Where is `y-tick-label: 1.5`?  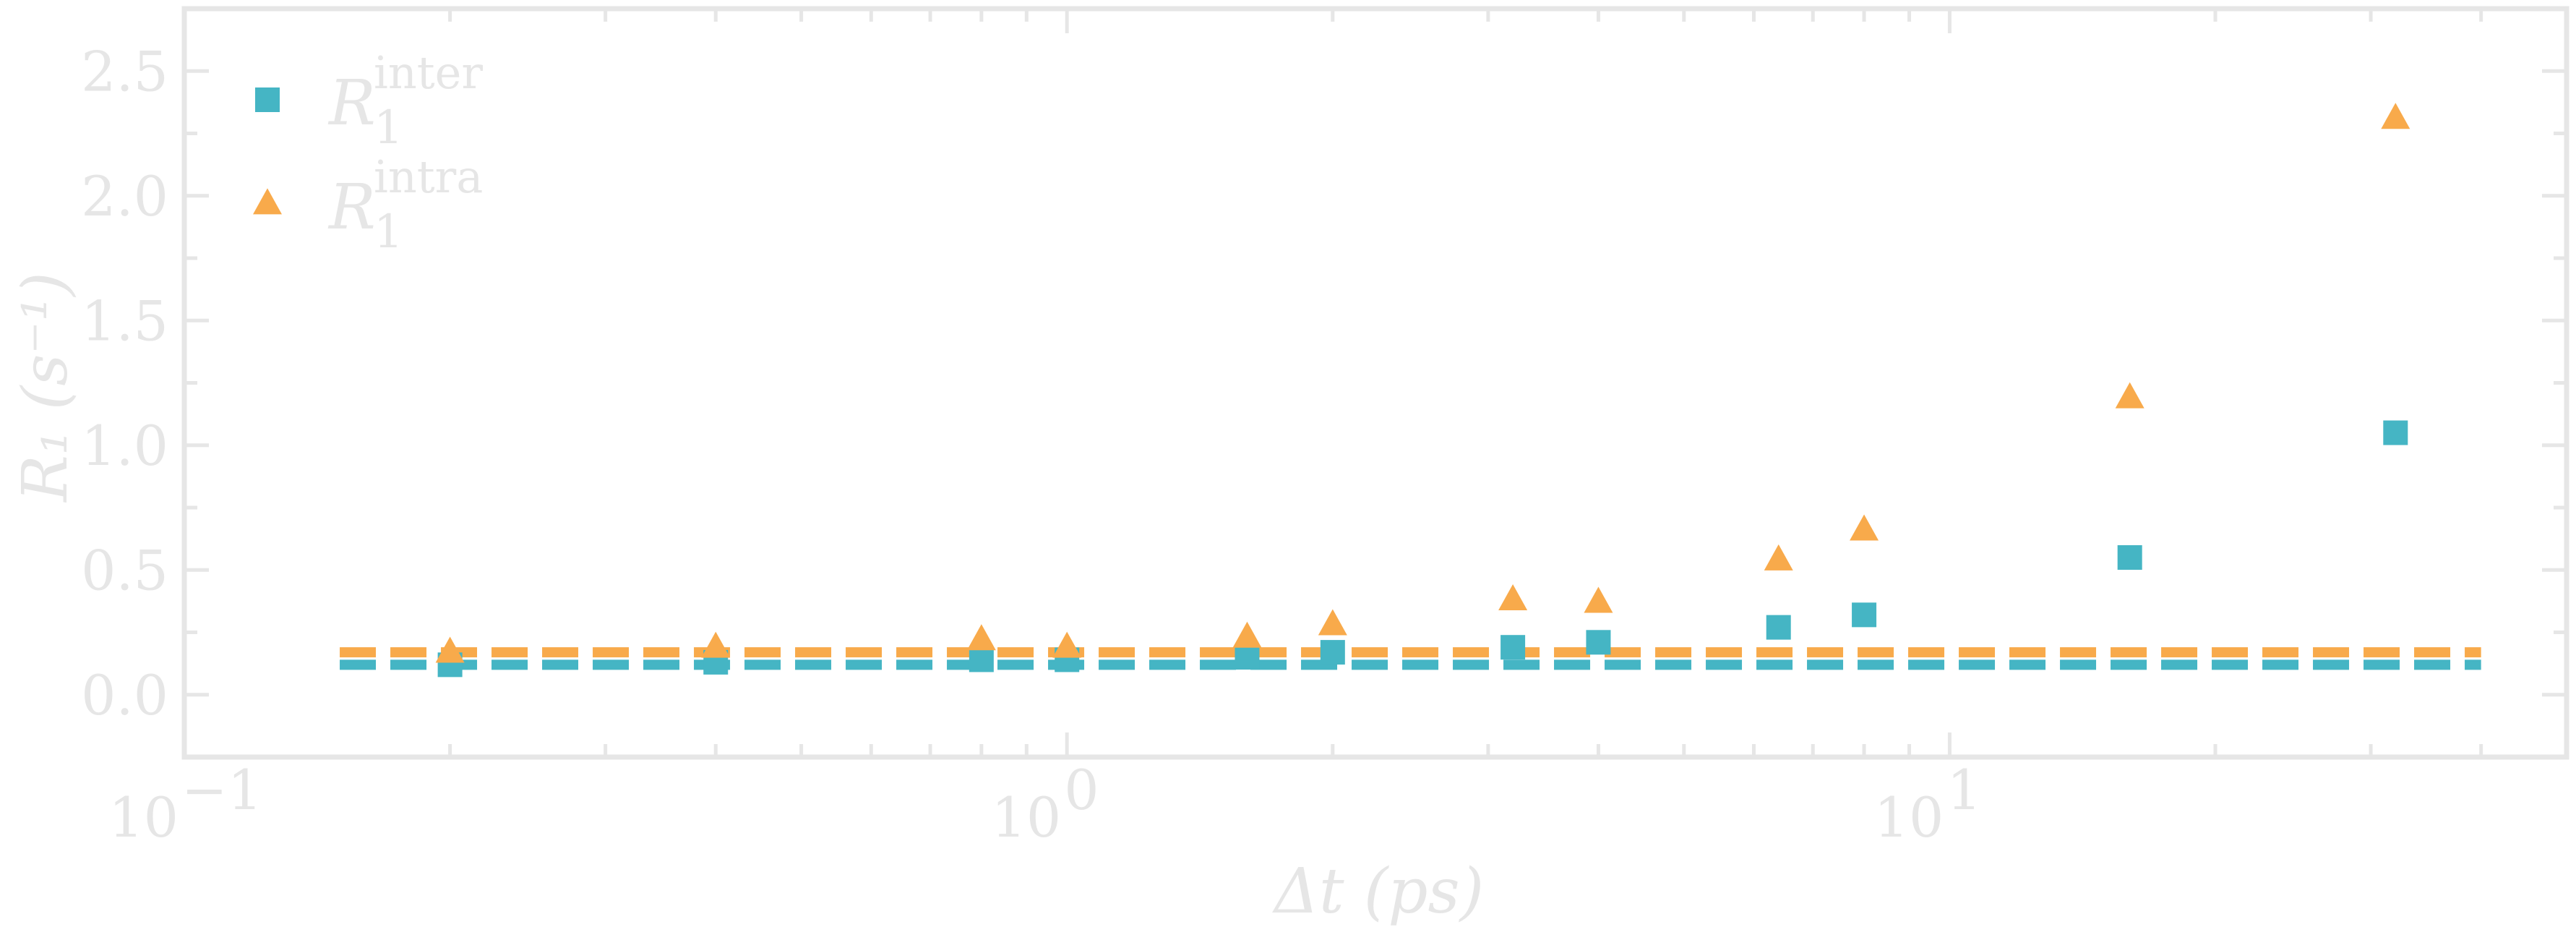 y-tick-label: 1.5 is located at coordinates (125, 321).